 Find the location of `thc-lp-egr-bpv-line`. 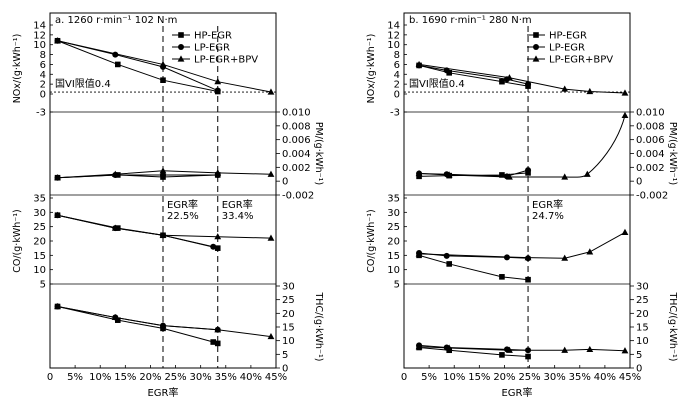

thc-lp-egr-bpv-line is located at coordinates (164, 322).